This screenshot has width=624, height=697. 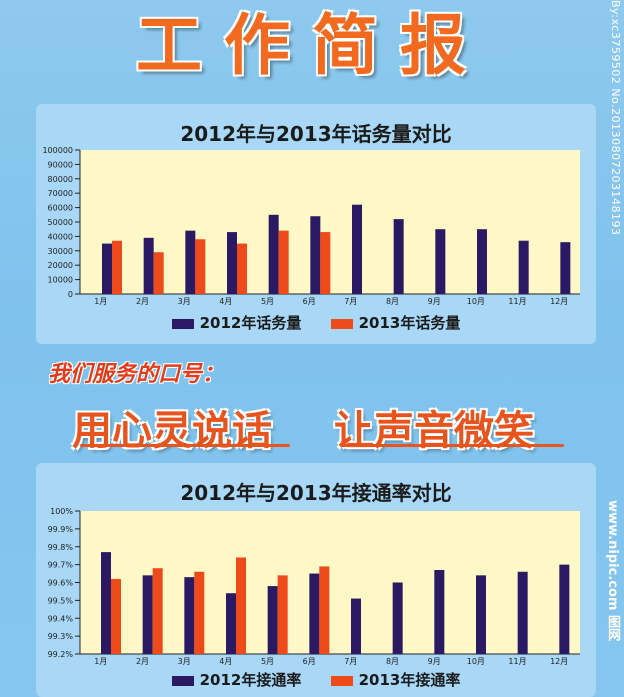 What do you see at coordinates (182, 323) in the screenshot?
I see `legend-swatch-2012` at bounding box center [182, 323].